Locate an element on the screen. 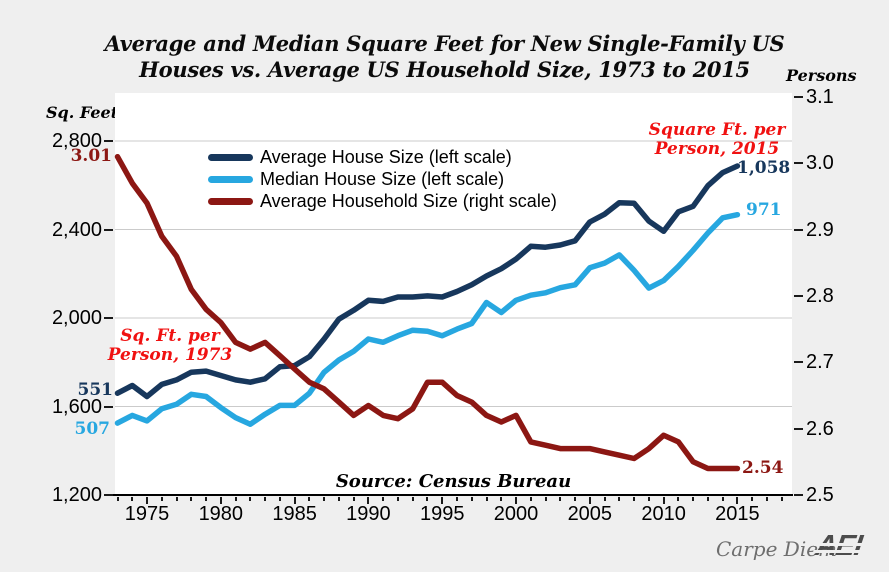  x-axis-tick-label: 2010 is located at coordinates (663, 514).